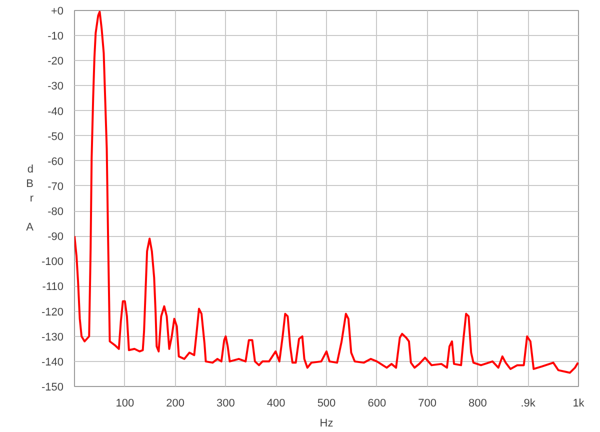 This screenshot has width=600, height=432. Describe the element at coordinates (52, 337) in the screenshot. I see `y-tick-label: -130` at that location.